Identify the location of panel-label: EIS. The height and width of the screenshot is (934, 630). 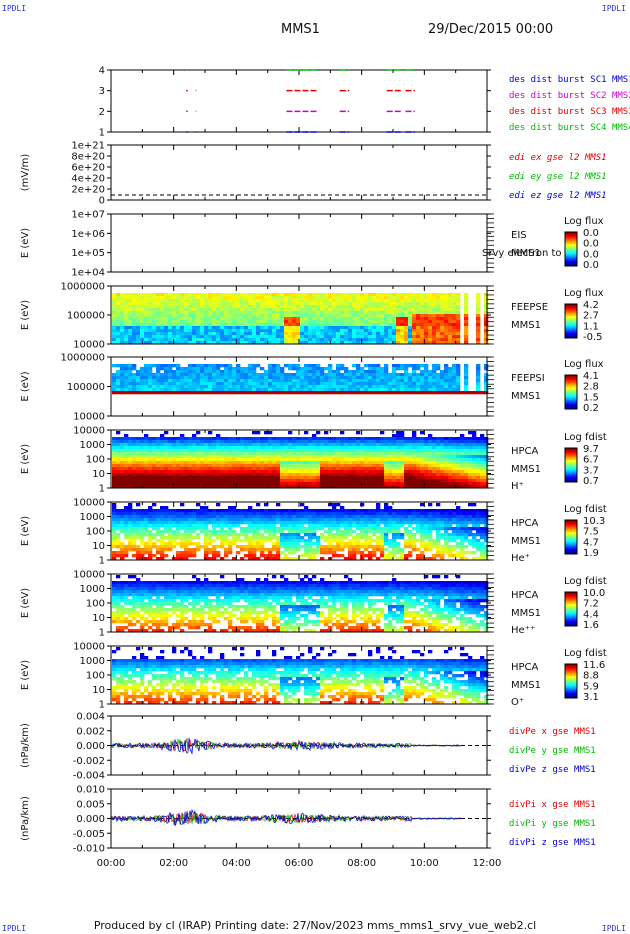
(519, 235).